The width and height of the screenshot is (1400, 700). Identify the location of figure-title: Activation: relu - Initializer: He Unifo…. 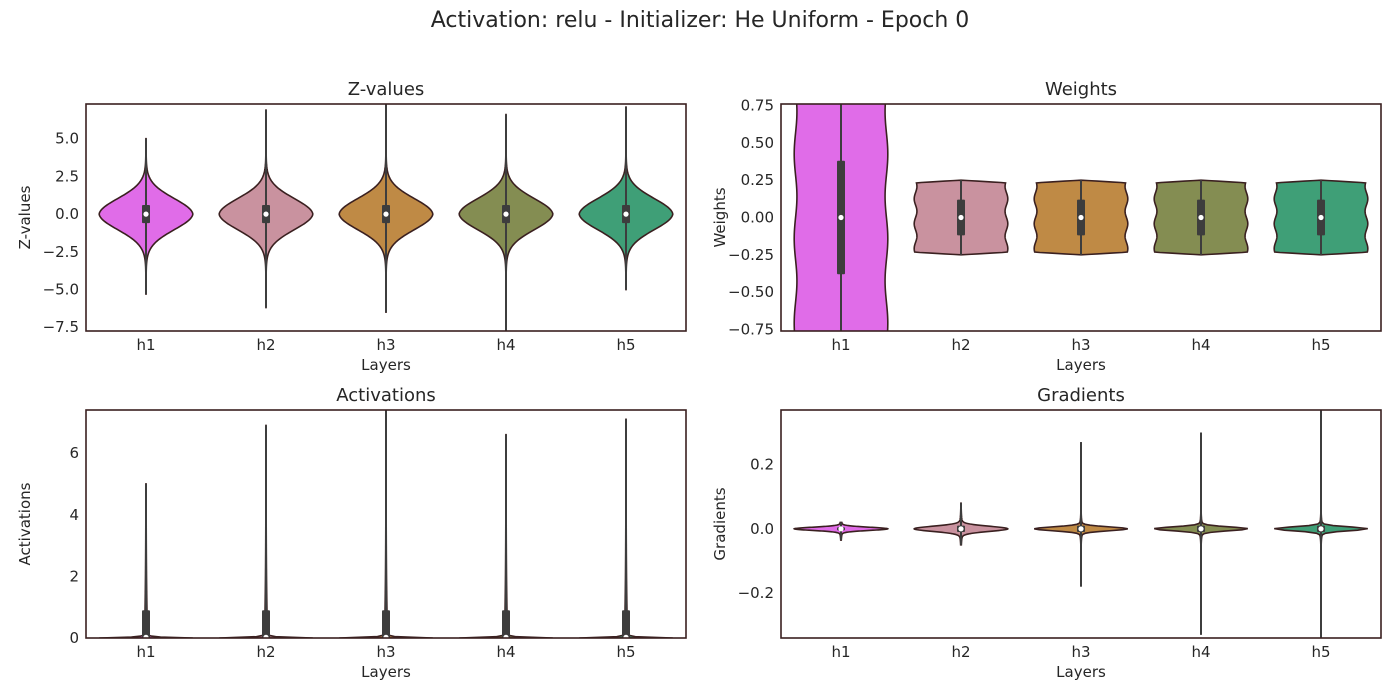
(700, 20).